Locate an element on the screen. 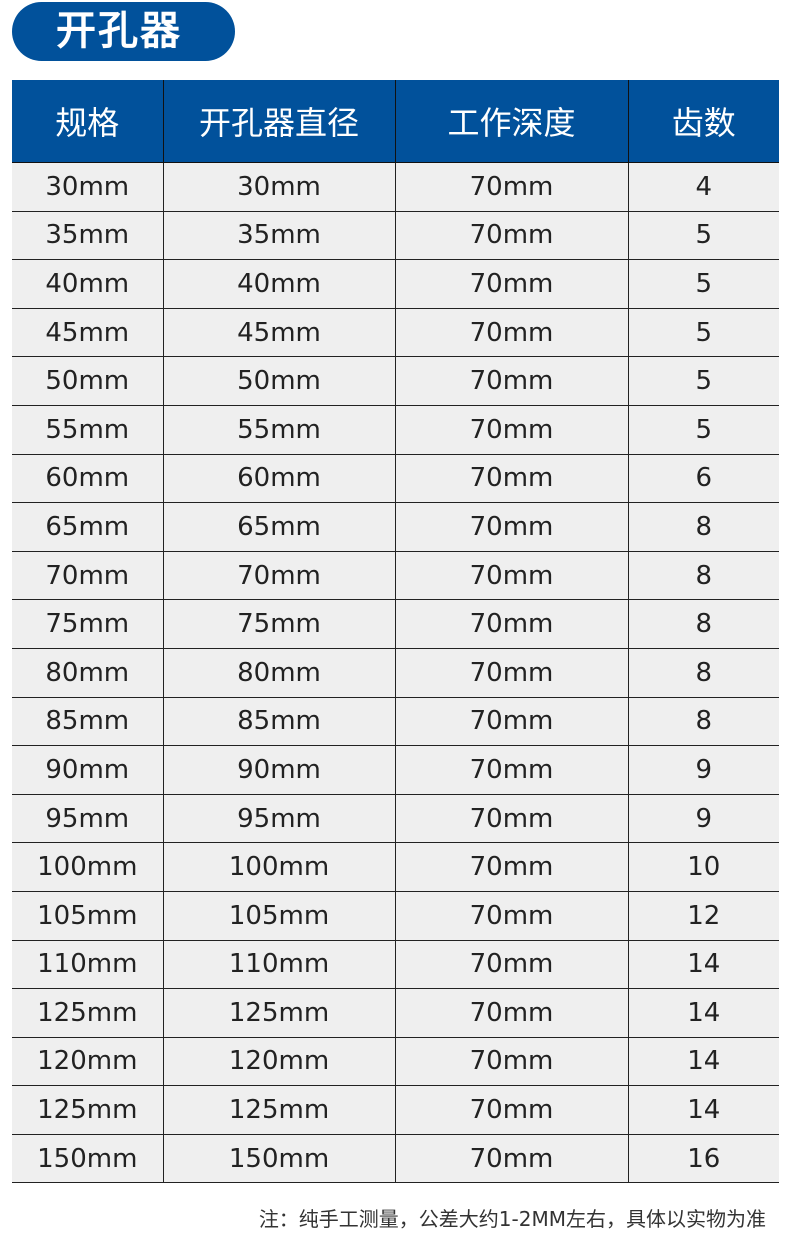 This screenshot has height=1248, width=792. header-teeth: 齿数 is located at coordinates (703, 121).